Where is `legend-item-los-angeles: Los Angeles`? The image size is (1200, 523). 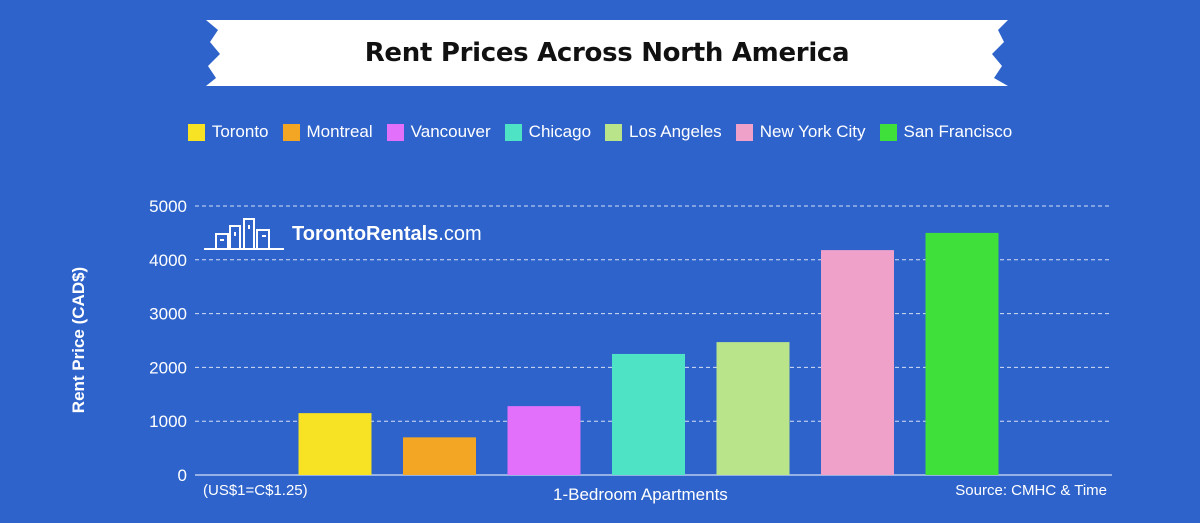 legend-item-los-angeles: Los Angeles is located at coordinates (663, 132).